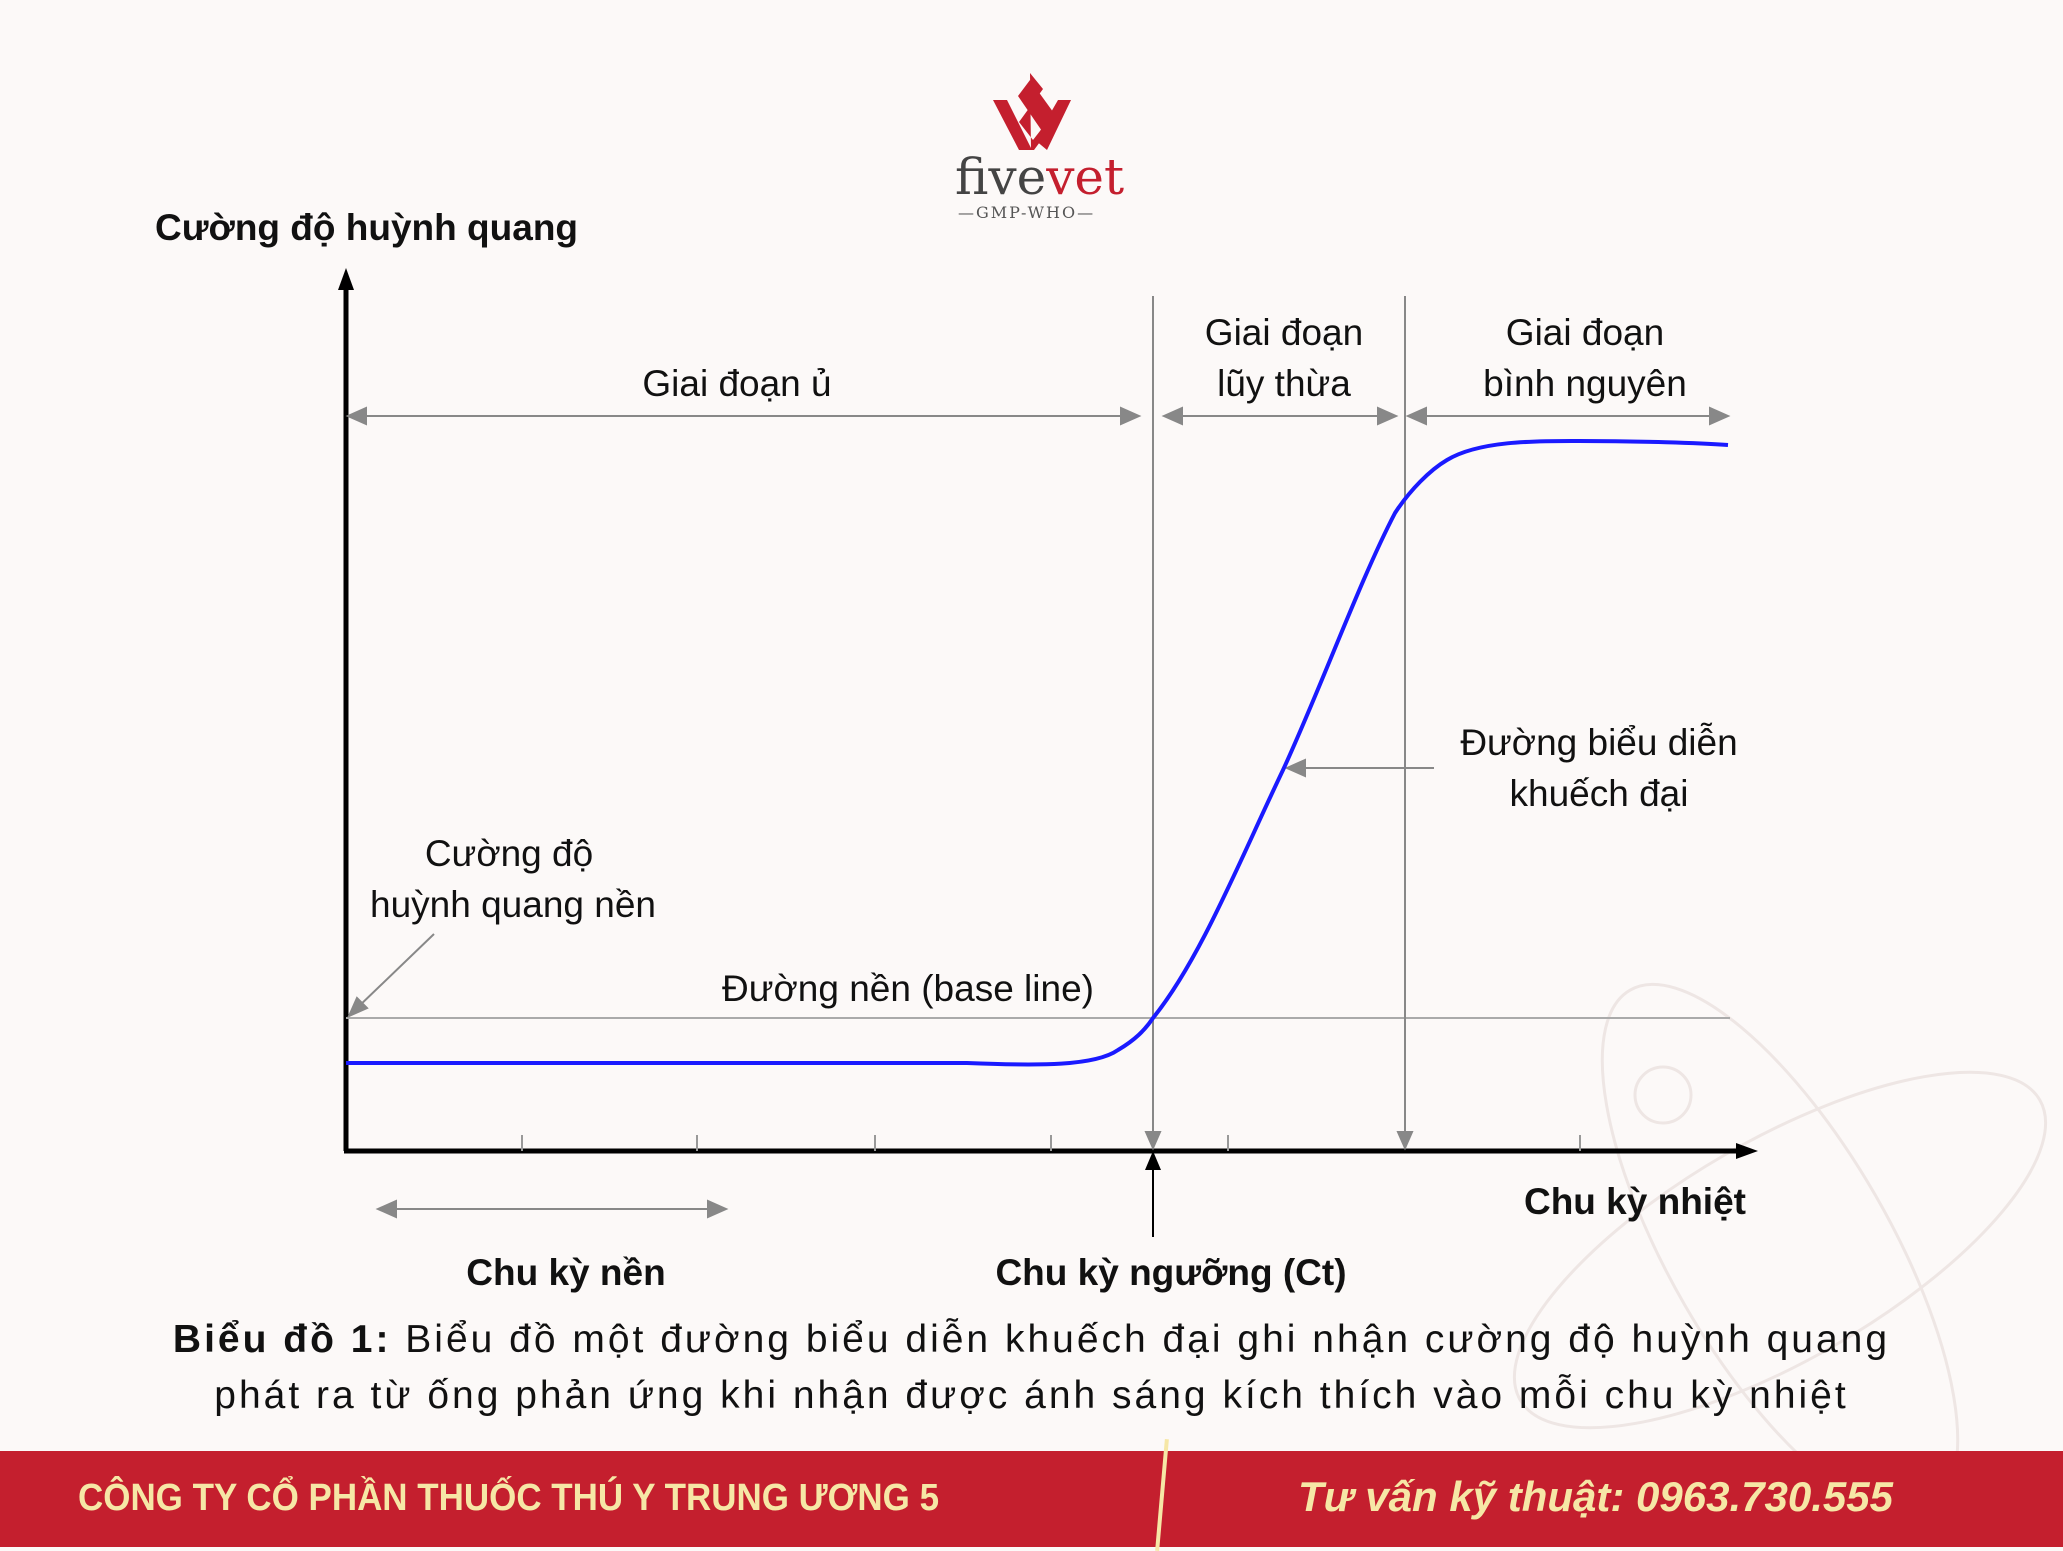 The height and width of the screenshot is (1551, 2063). What do you see at coordinates (1051, 1143) in the screenshot?
I see `x-axis-ticks` at bounding box center [1051, 1143].